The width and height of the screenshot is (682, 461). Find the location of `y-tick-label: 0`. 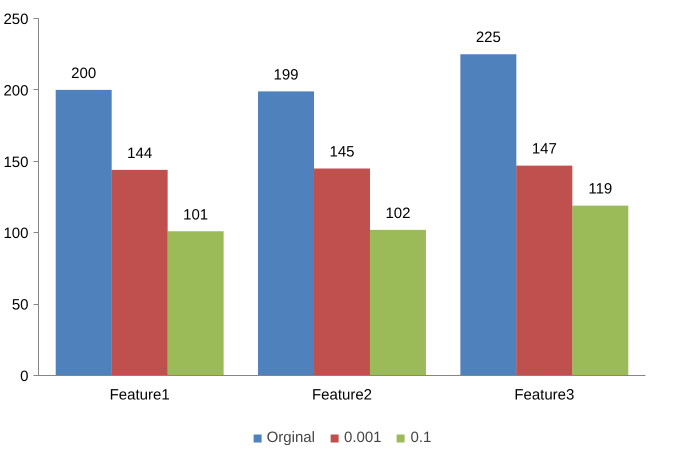

y-tick-label: 0 is located at coordinates (24, 376).